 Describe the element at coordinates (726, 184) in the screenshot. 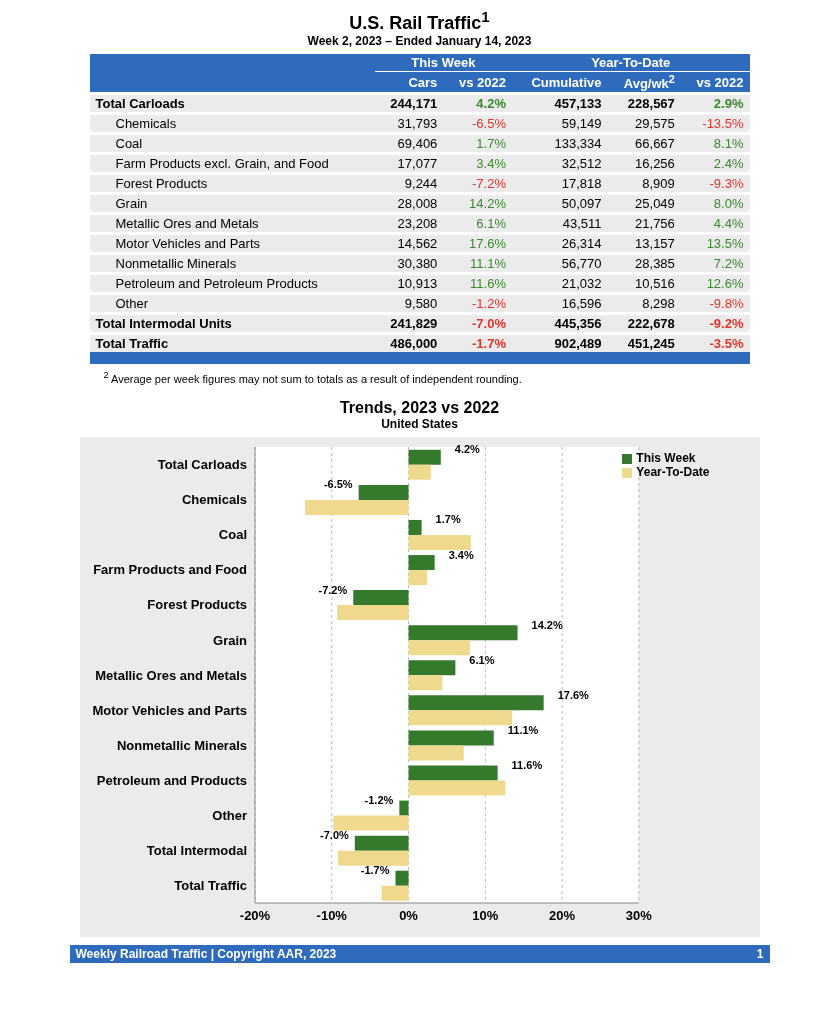

I see `data-label: -9.3%` at that location.